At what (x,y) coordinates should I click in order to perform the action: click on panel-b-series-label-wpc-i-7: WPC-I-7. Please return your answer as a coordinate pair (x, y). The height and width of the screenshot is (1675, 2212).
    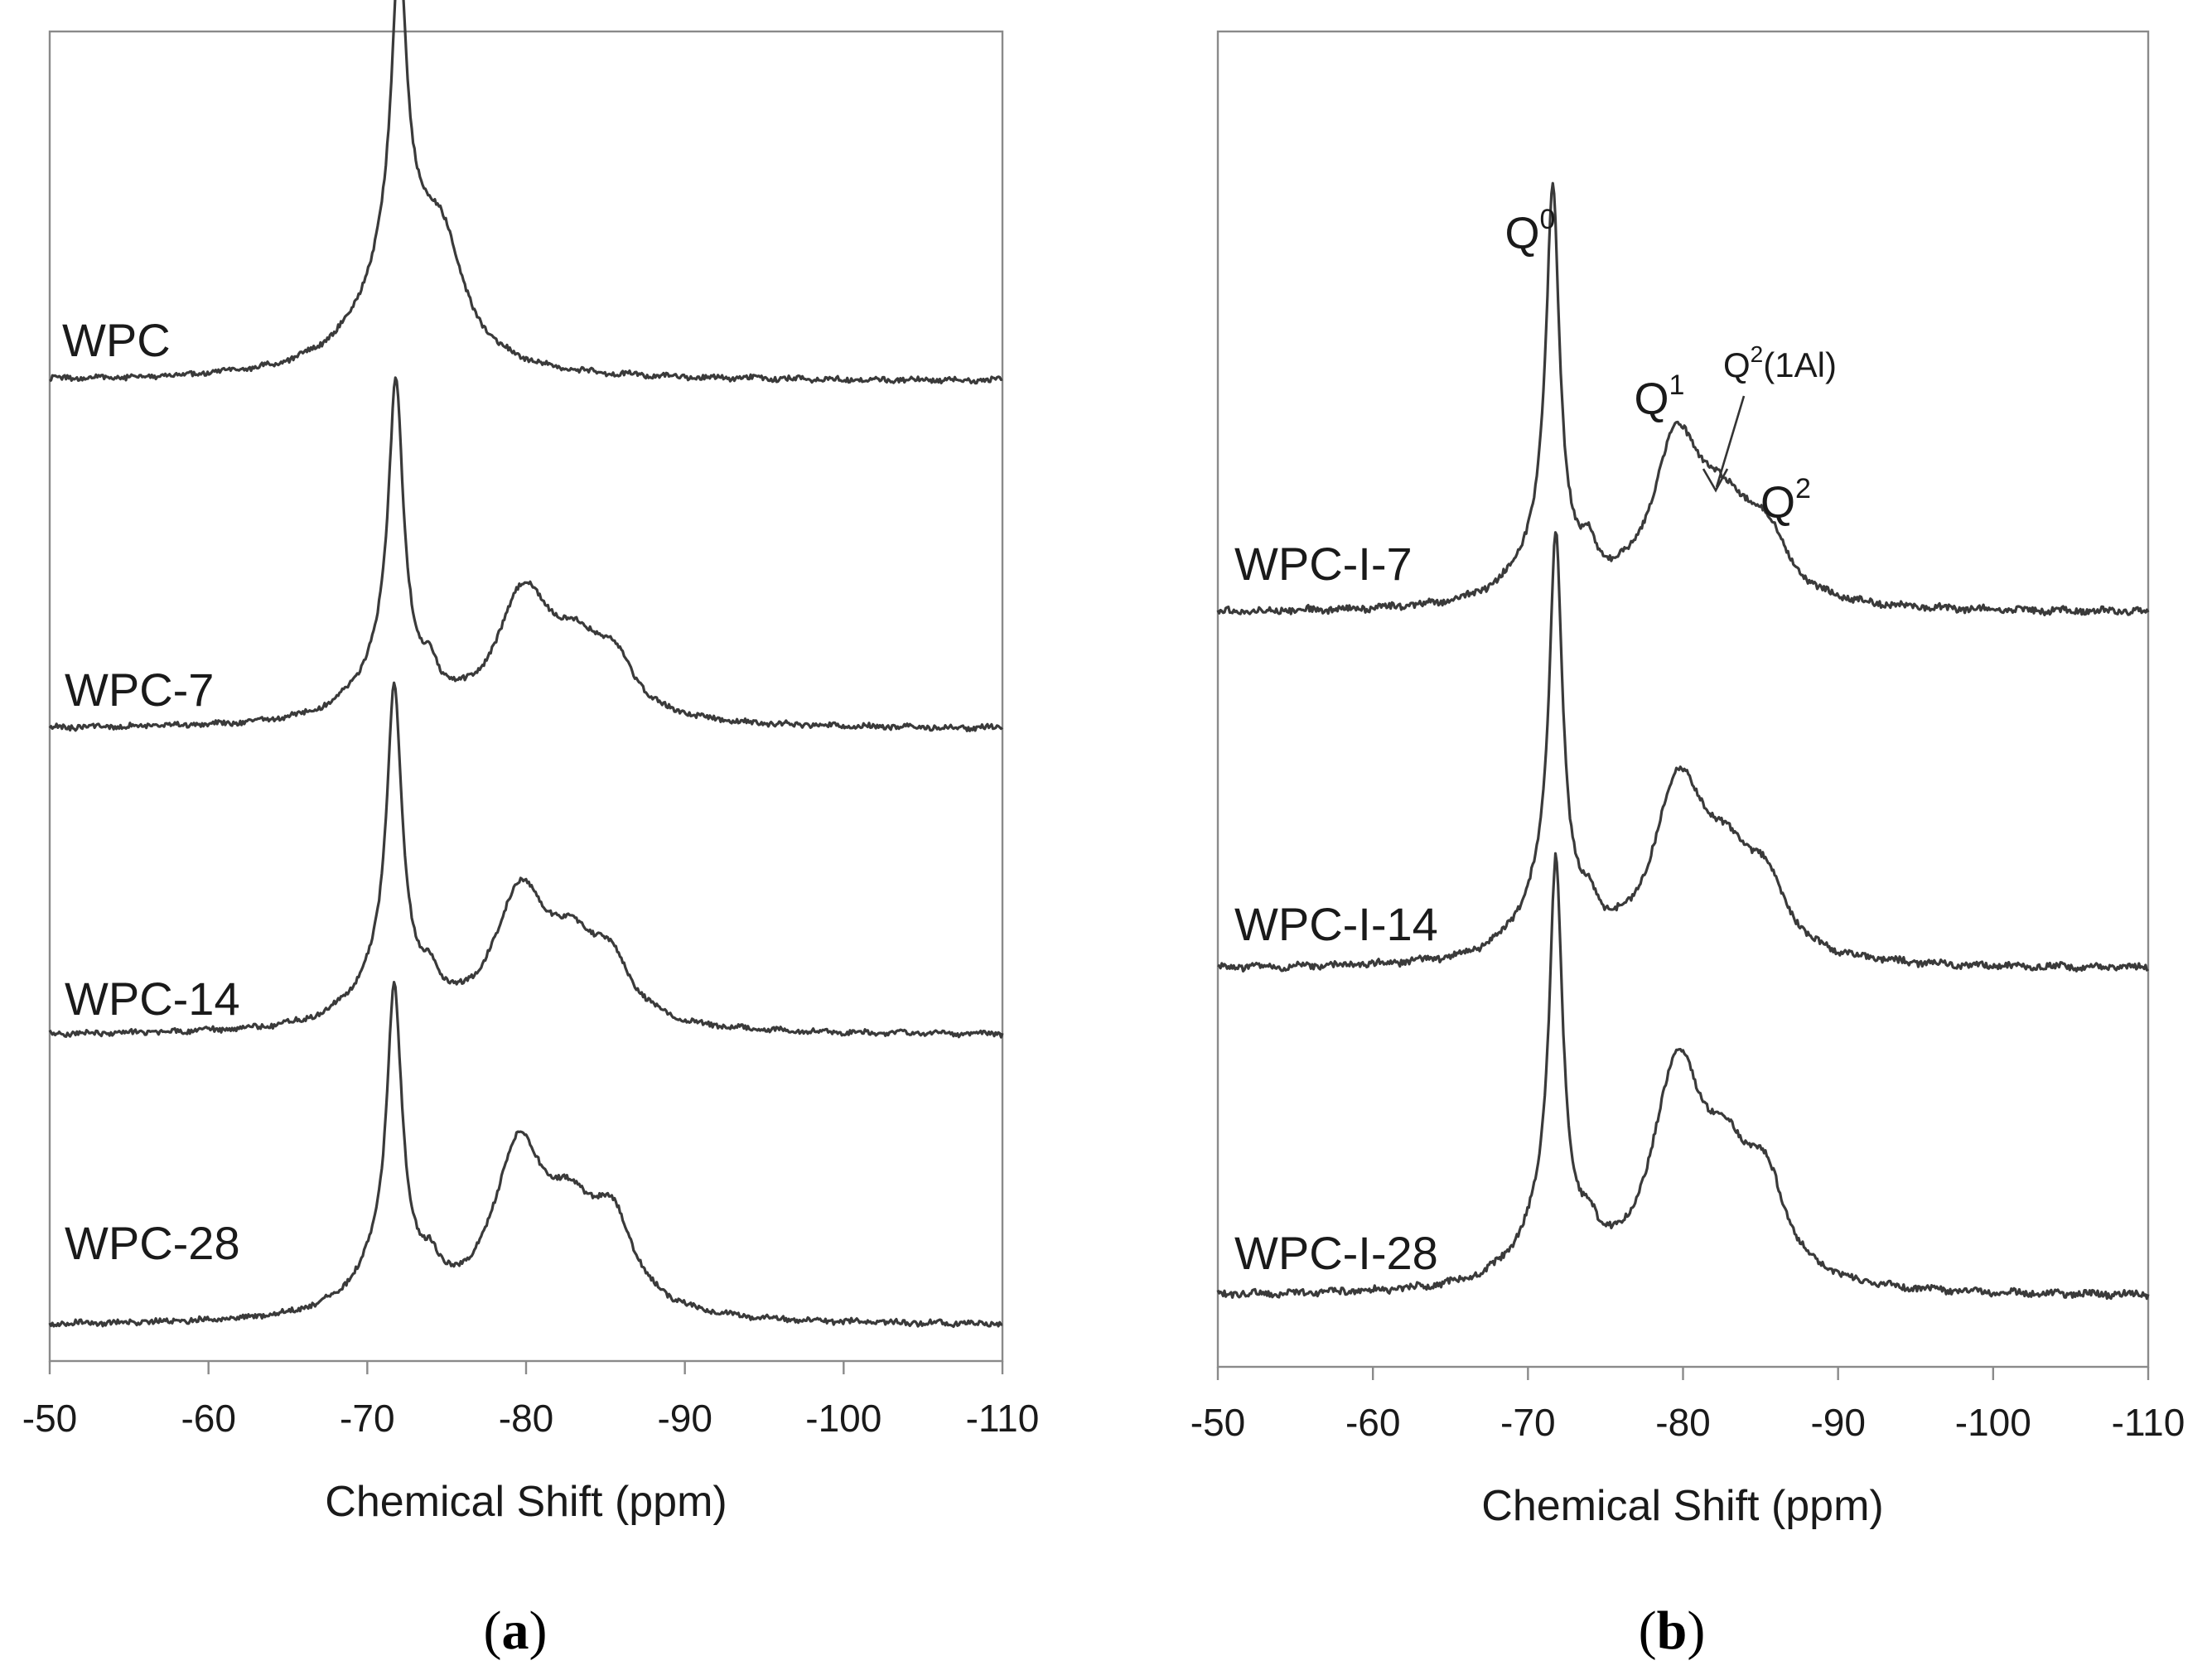
    Looking at the image, I should click on (1323, 564).